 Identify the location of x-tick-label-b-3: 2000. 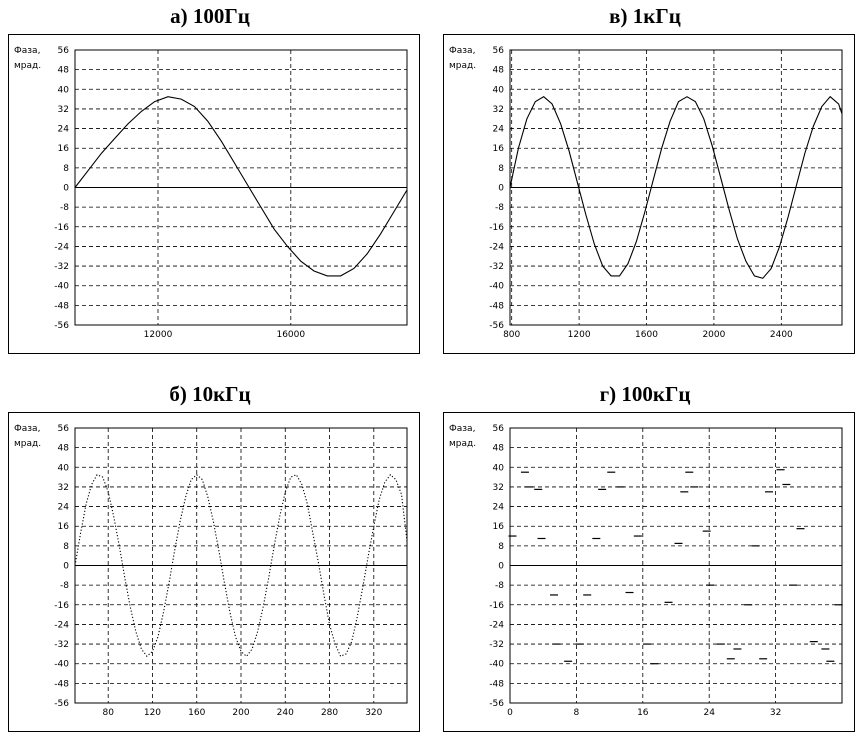
(713, 335).